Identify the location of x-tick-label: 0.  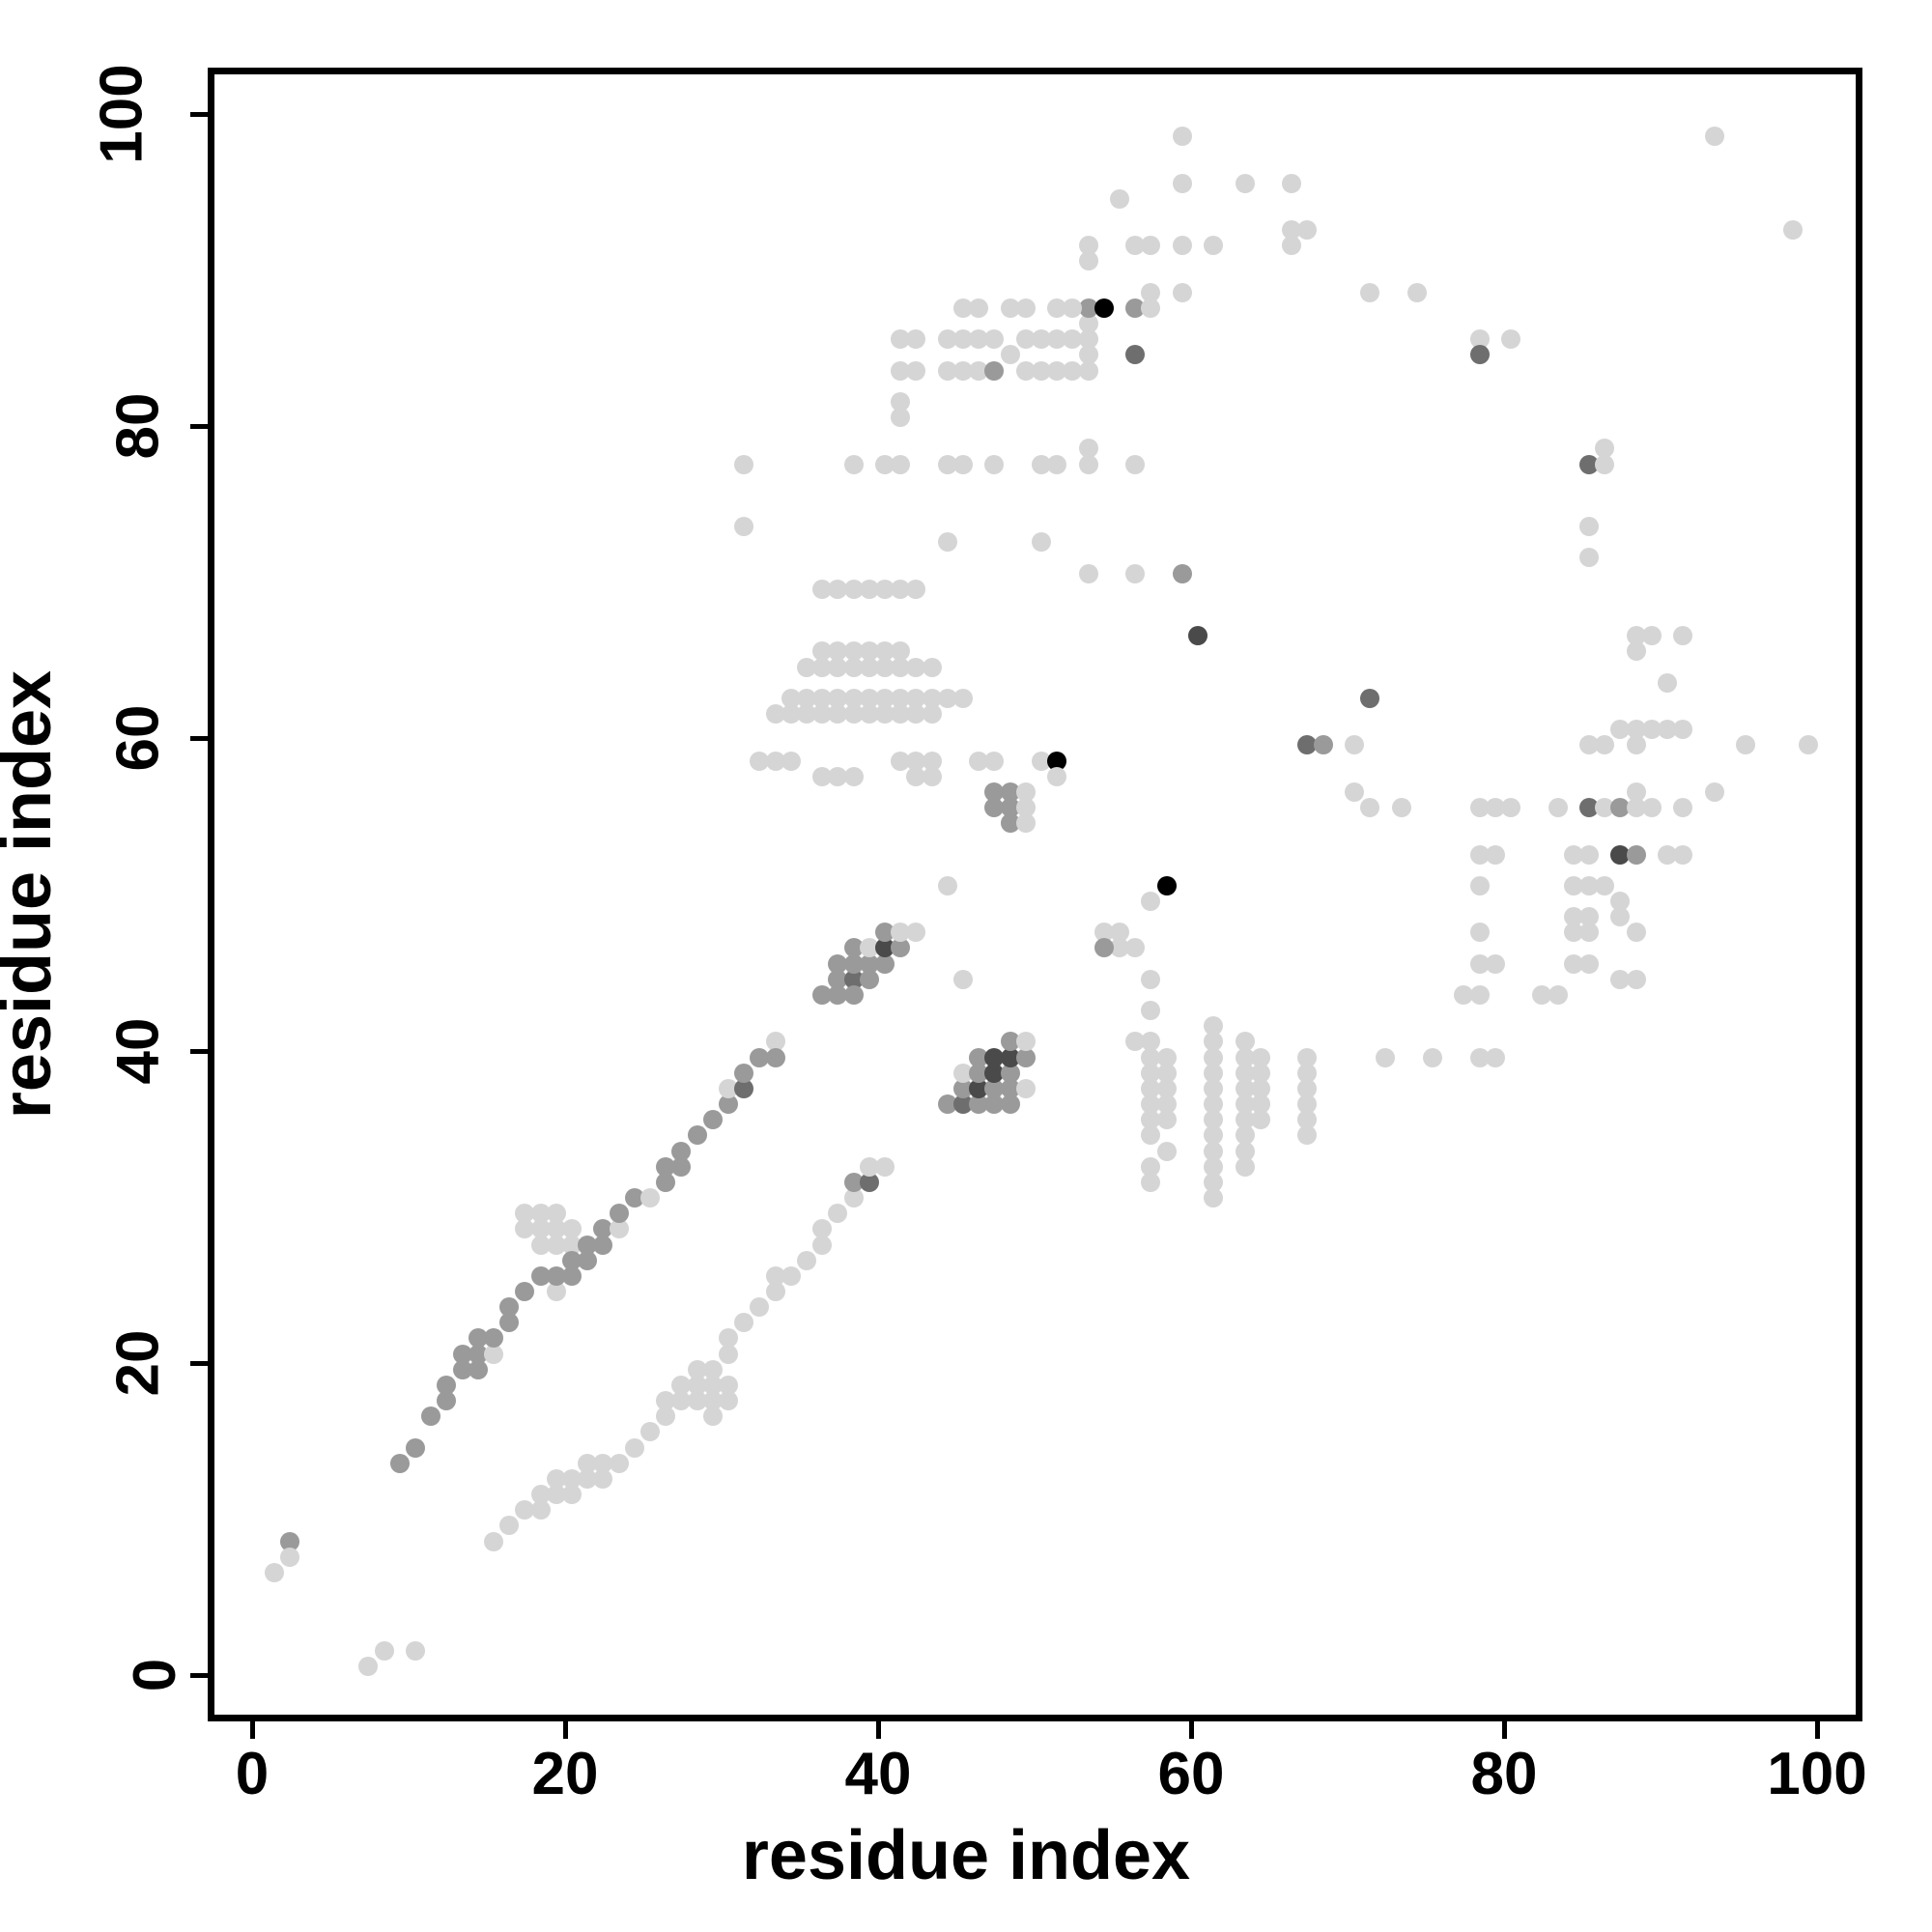
(252, 1774).